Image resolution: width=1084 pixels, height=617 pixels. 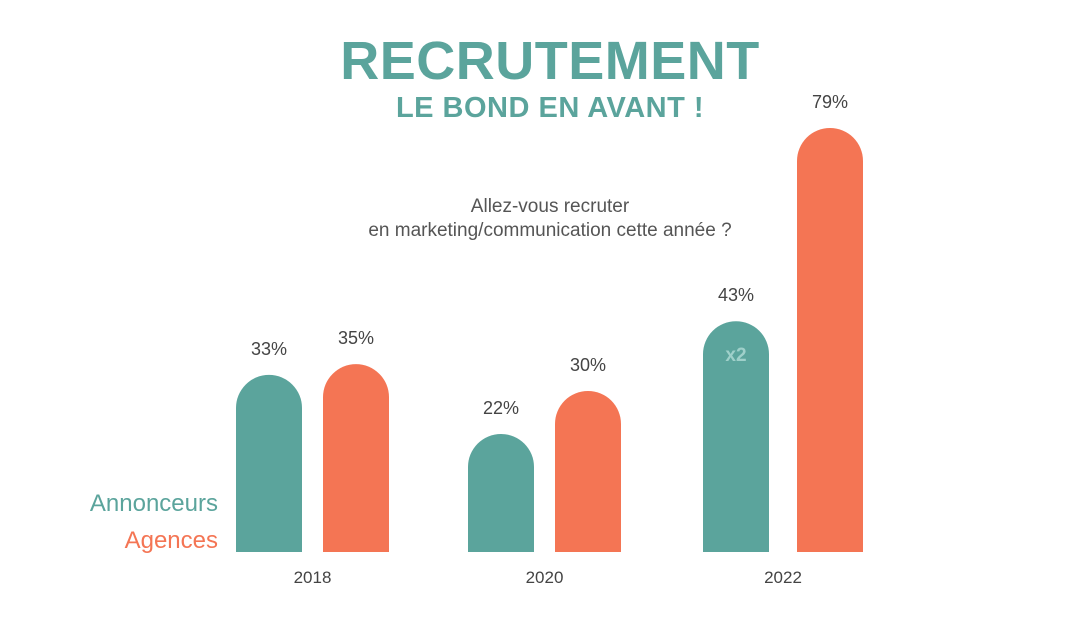 I want to click on bar-annonceurs-2022, so click(x=736, y=436).